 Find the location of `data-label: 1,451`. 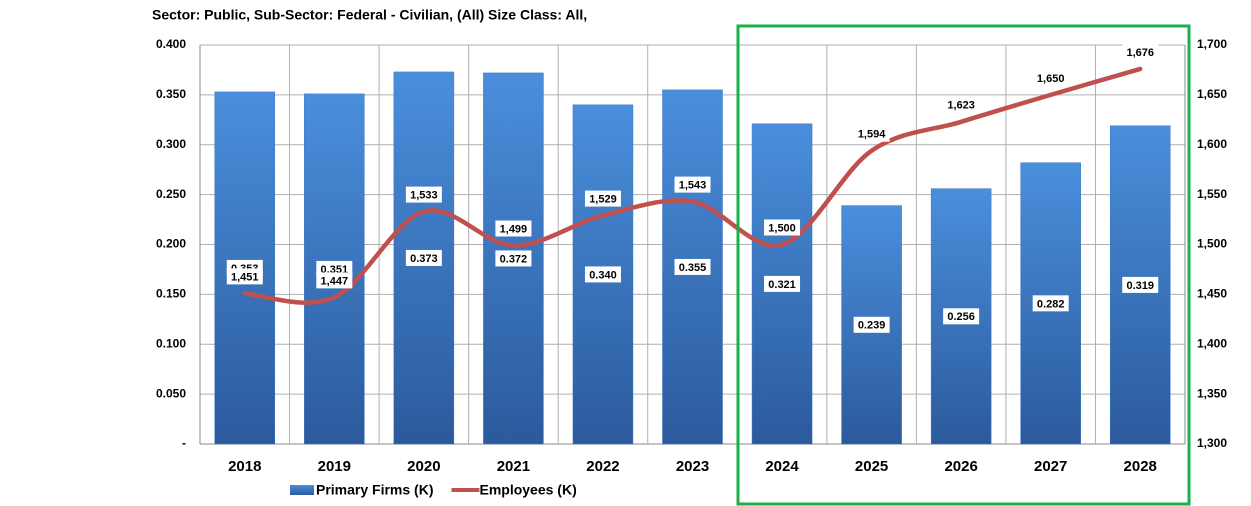

data-label: 1,451 is located at coordinates (245, 277).